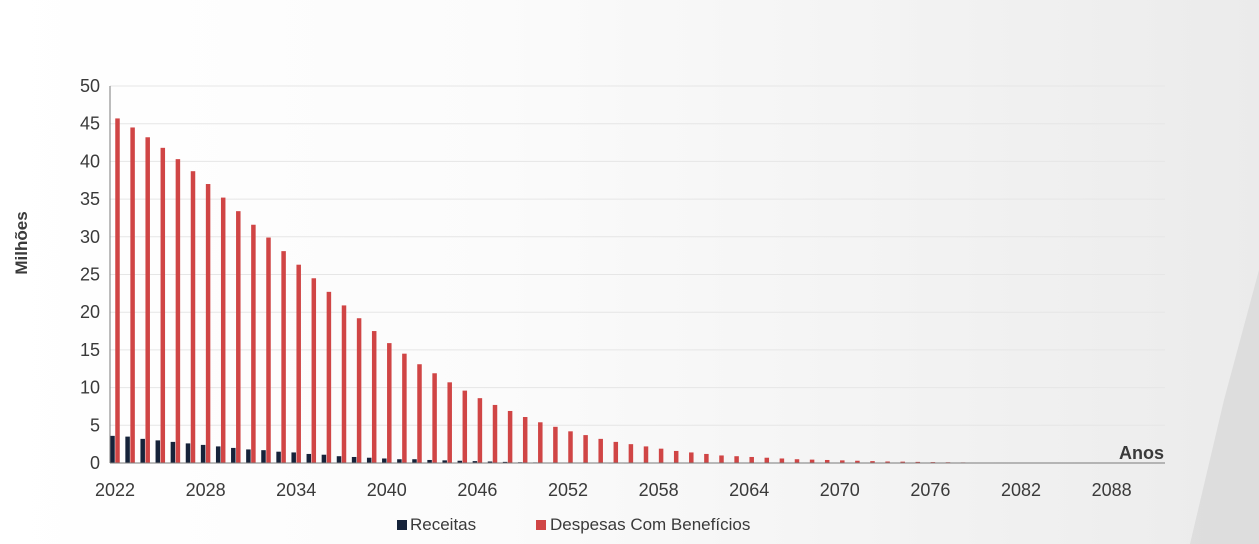 This screenshot has width=1259, height=544. I want to click on y-tick-label: 35, so click(90, 199).